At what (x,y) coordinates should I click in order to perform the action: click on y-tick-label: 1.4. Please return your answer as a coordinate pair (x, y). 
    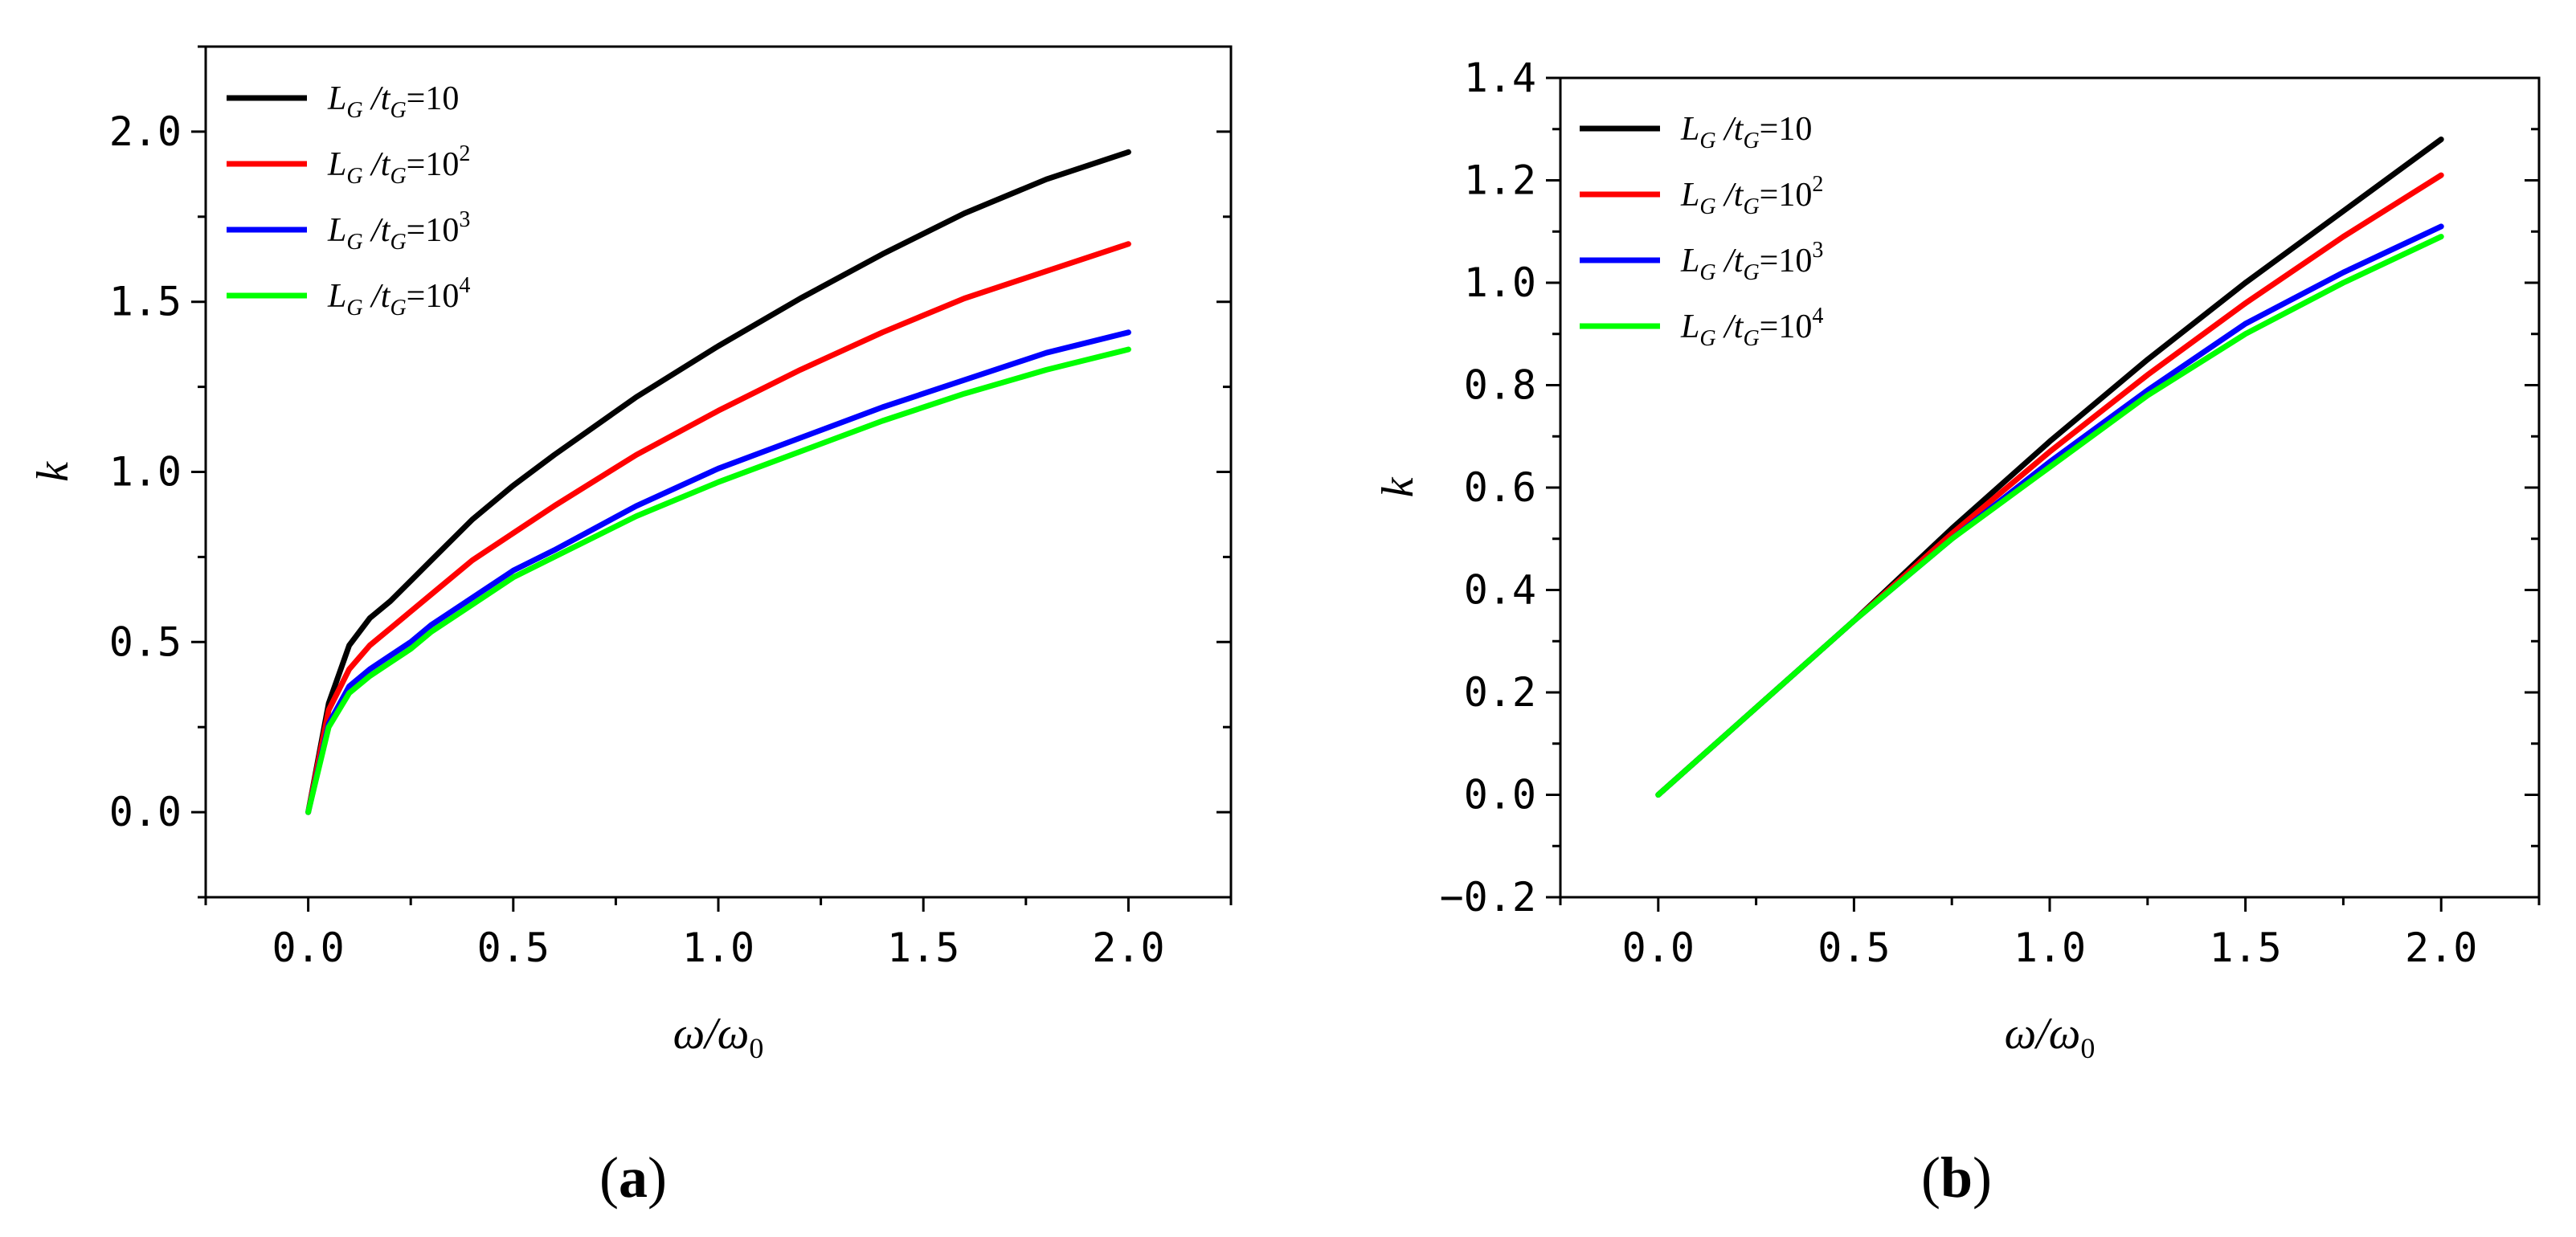
    Looking at the image, I should click on (1500, 78).